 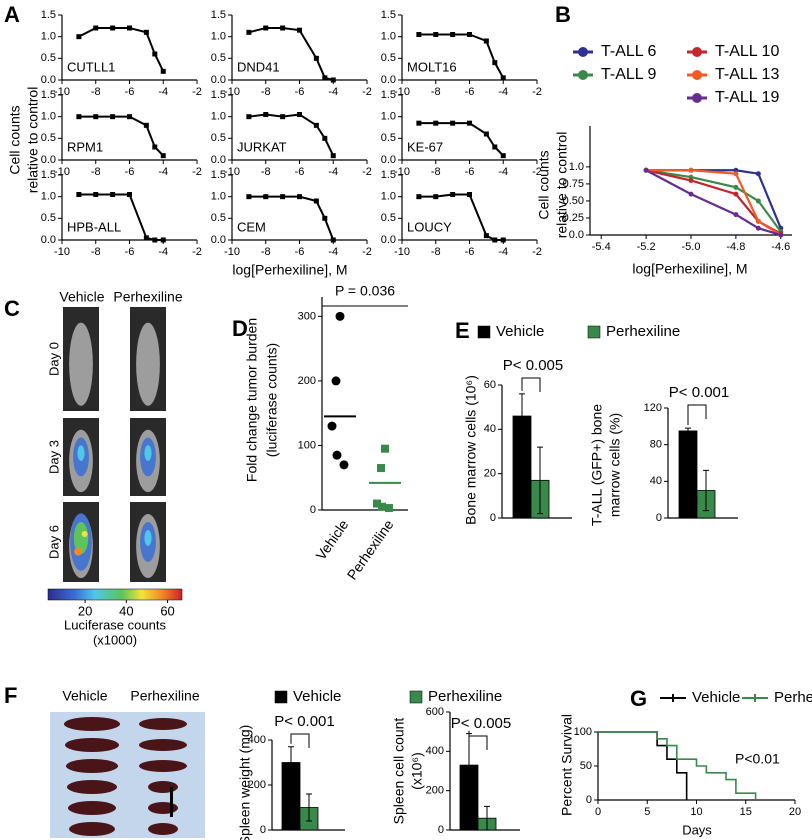 I want to click on x-tick-label: Perhexiline, so click(x=370, y=549).